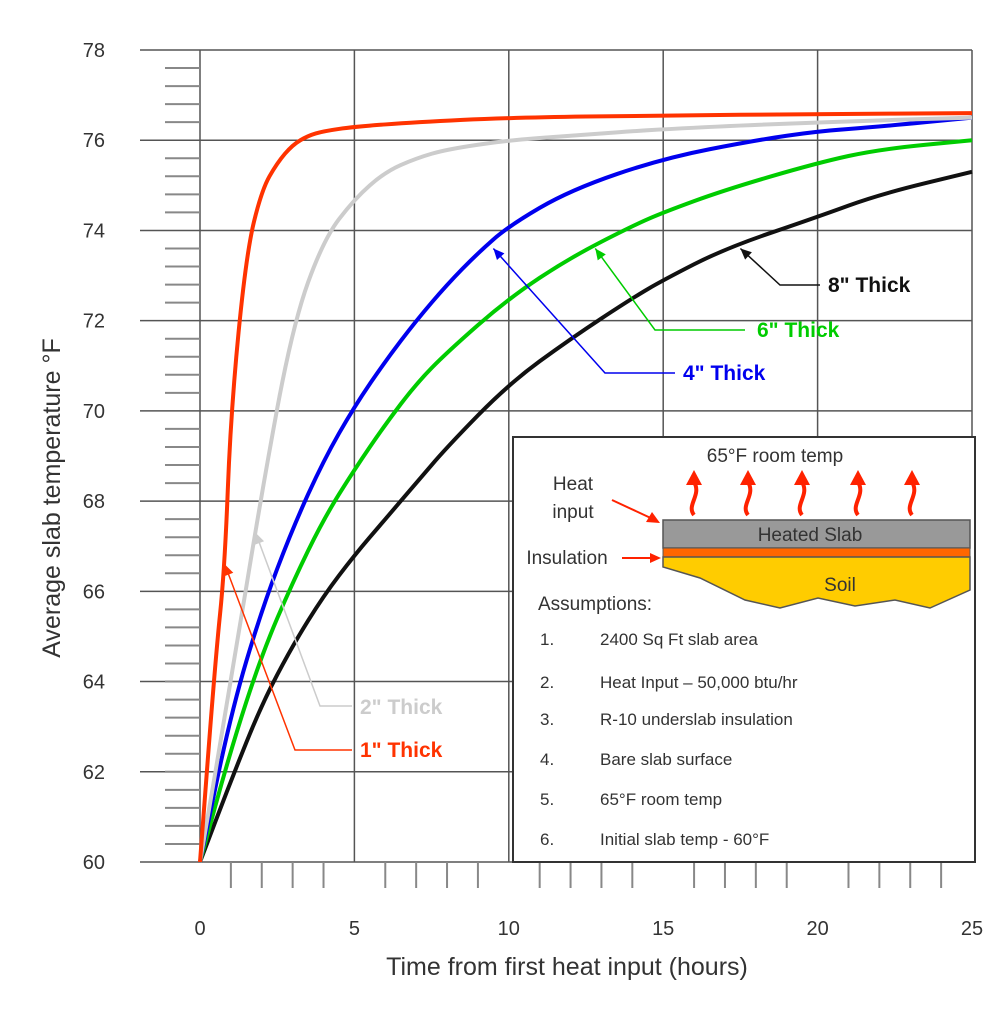 The width and height of the screenshot is (1000, 1015). Describe the element at coordinates (94, 683) in the screenshot. I see `y-tick-label: 64` at that location.